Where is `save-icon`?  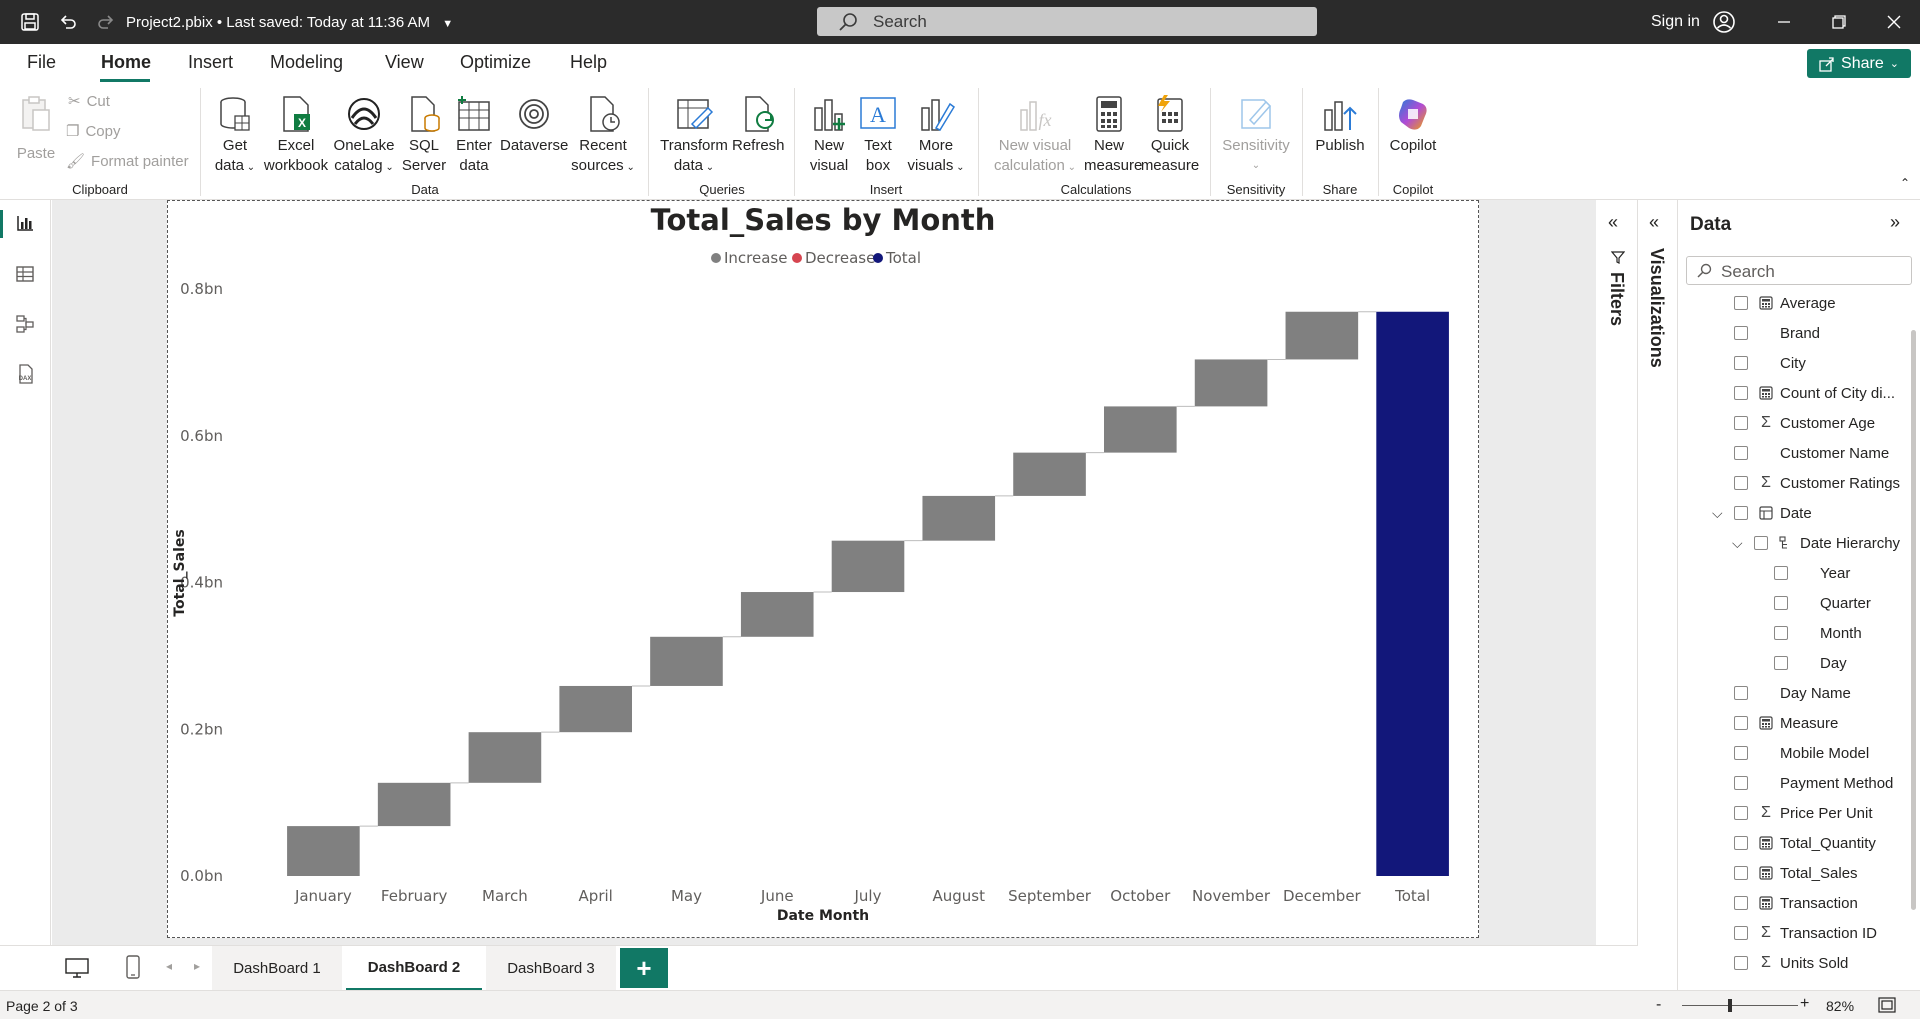 save-icon is located at coordinates (30, 22).